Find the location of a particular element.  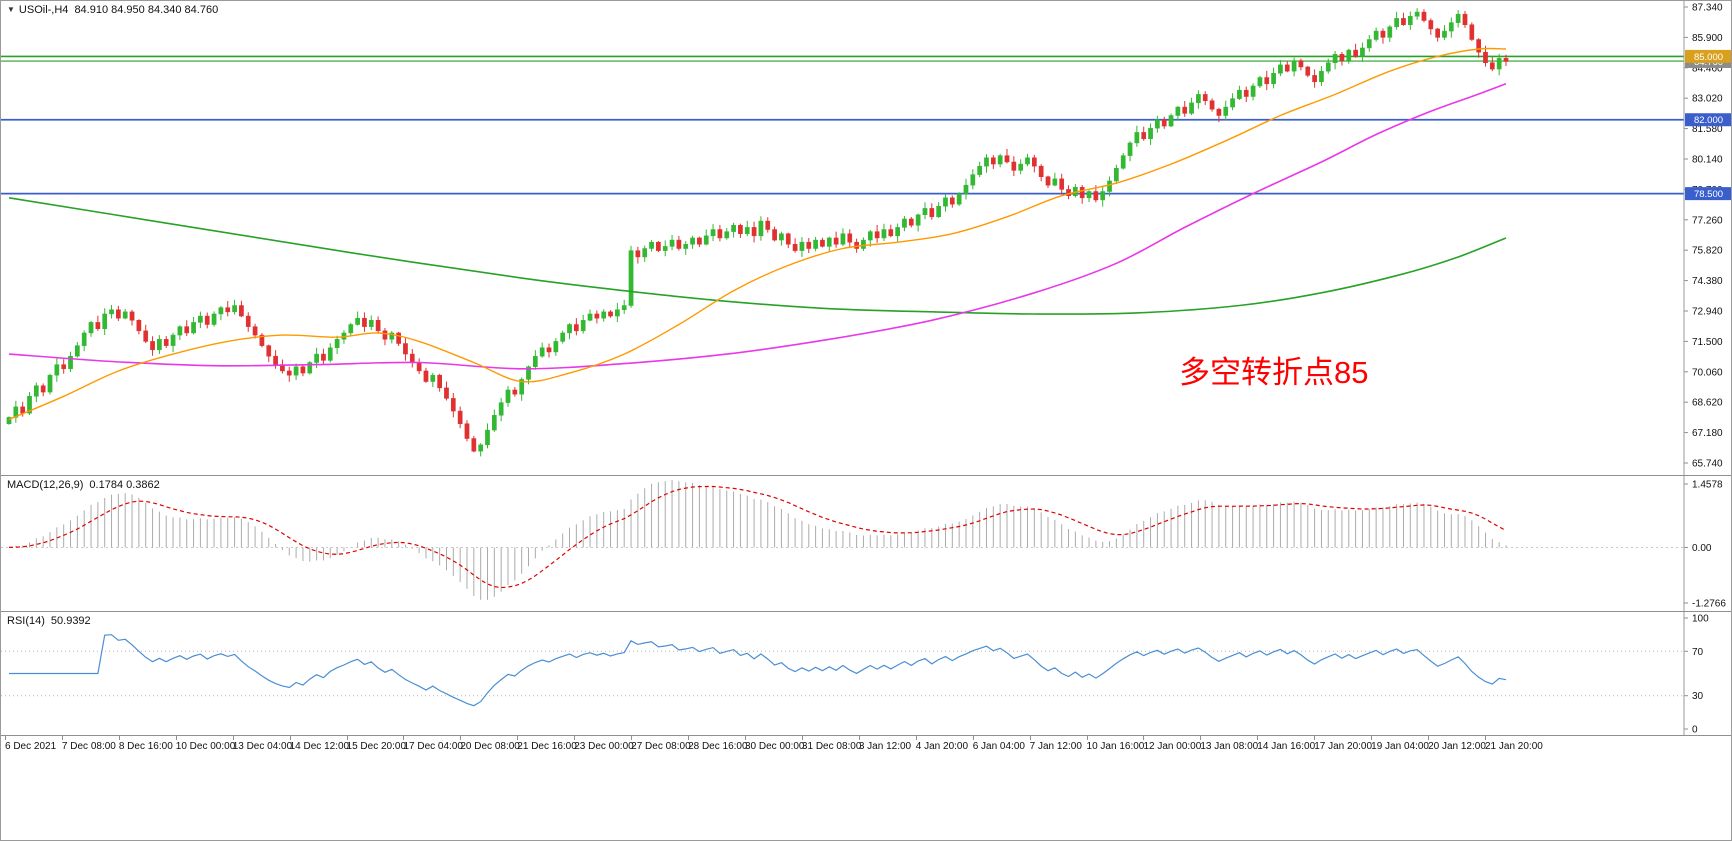

time-label: 19 Jan 04:00 is located at coordinates (1400, 746).